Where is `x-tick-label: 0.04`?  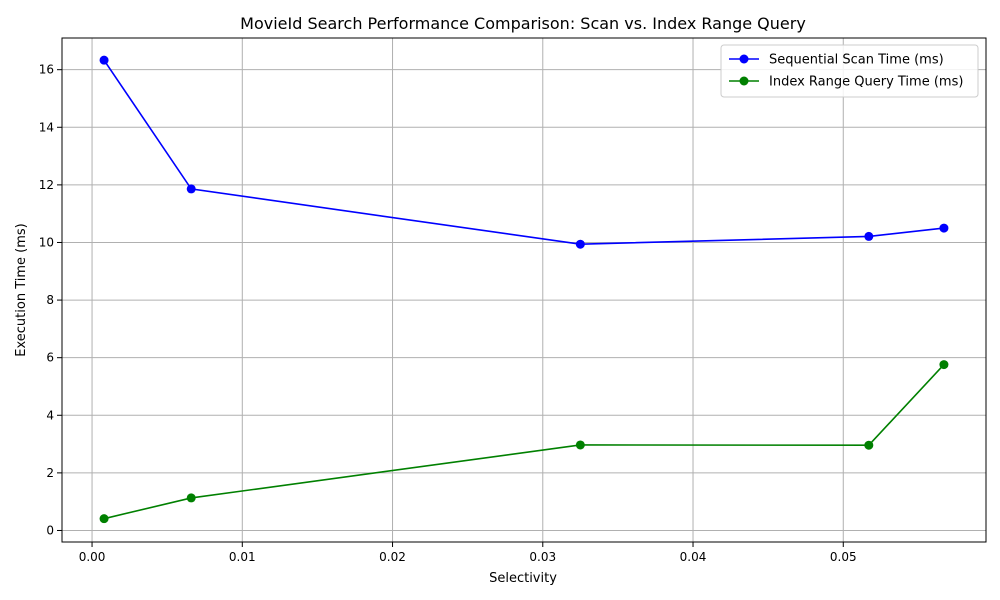
x-tick-label: 0.04 is located at coordinates (693, 557).